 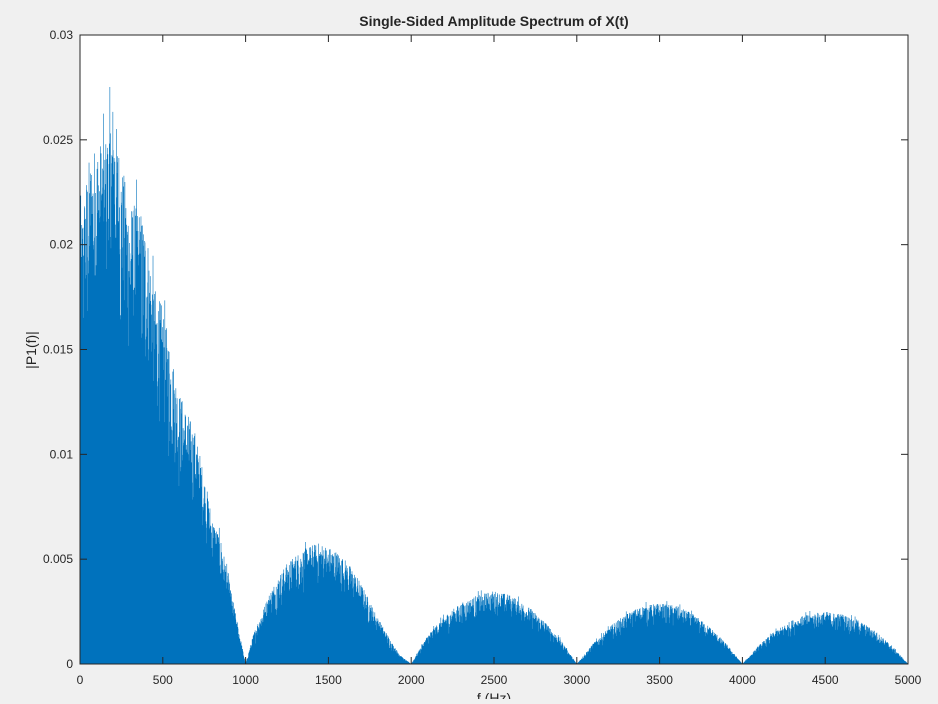 I want to click on y-tick-label: 0.015, so click(x=58, y=350).